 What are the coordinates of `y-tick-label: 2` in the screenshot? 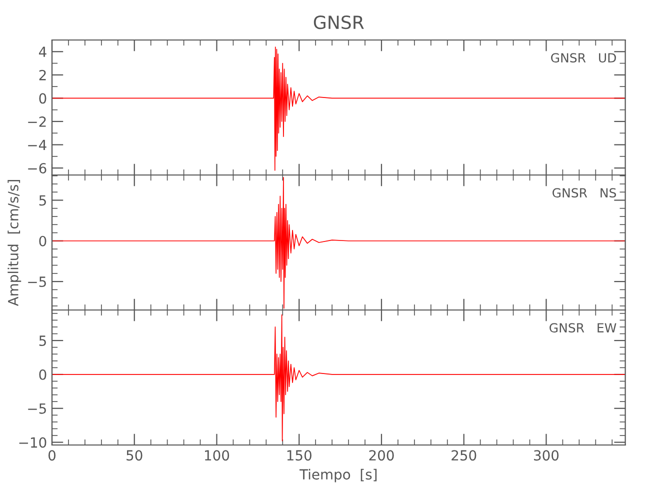 It's located at (42, 75).